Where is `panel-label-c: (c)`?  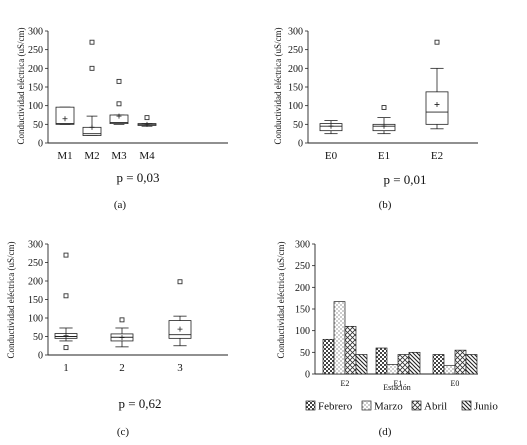 panel-label-c: (c) is located at coordinates (123, 432).